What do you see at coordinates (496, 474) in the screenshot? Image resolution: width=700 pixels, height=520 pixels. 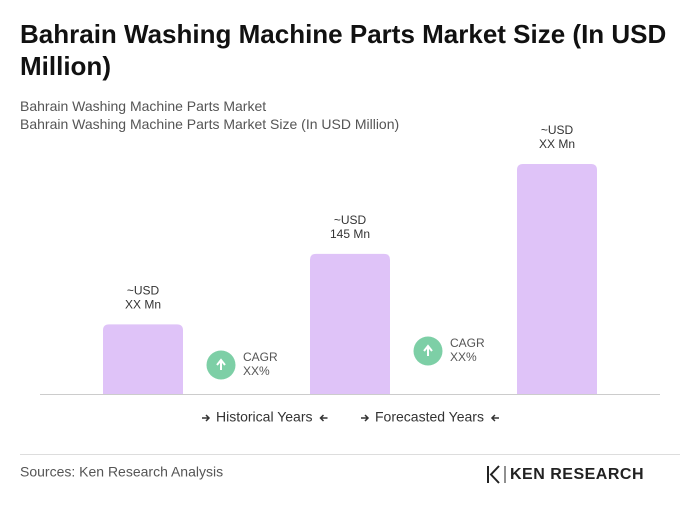 I see `logo-icon` at bounding box center [496, 474].